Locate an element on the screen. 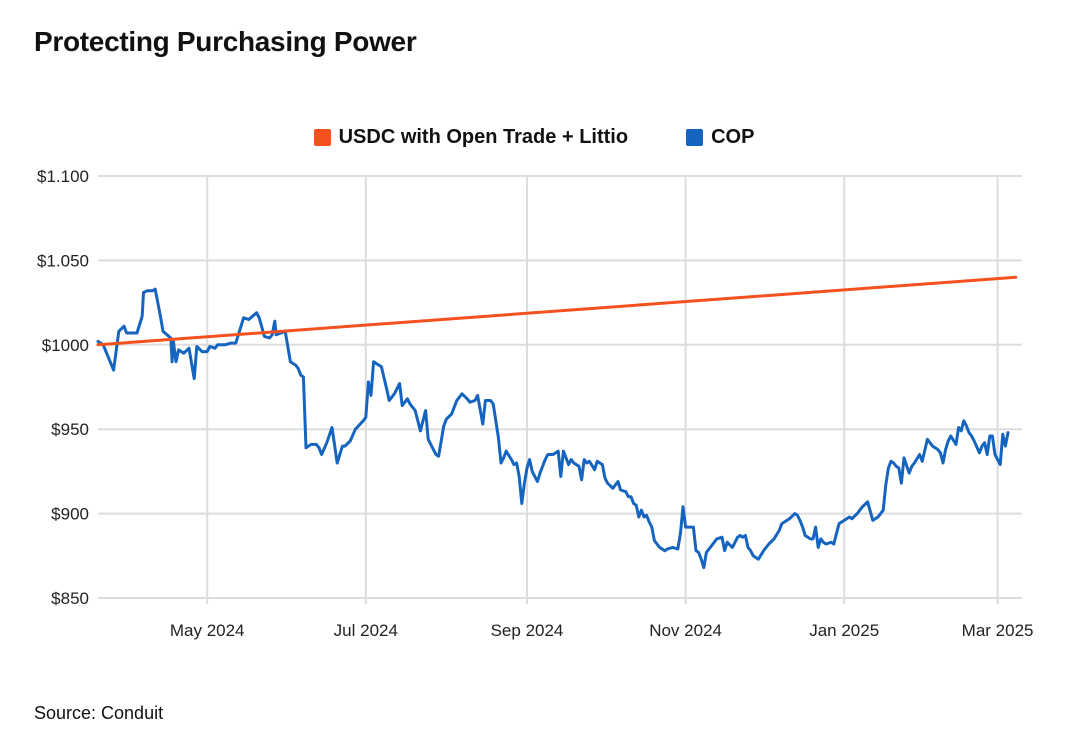 Image resolution: width=1068 pixels, height=756 pixels. y-tick-label: $1.100 is located at coordinates (63, 176).